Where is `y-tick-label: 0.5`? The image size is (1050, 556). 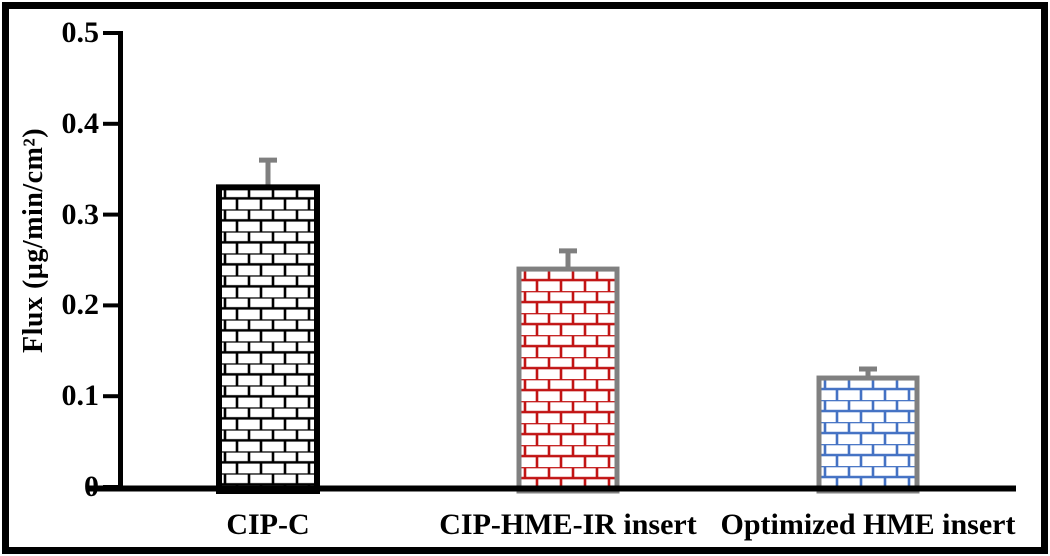
y-tick-label: 0.5 is located at coordinates (80, 32).